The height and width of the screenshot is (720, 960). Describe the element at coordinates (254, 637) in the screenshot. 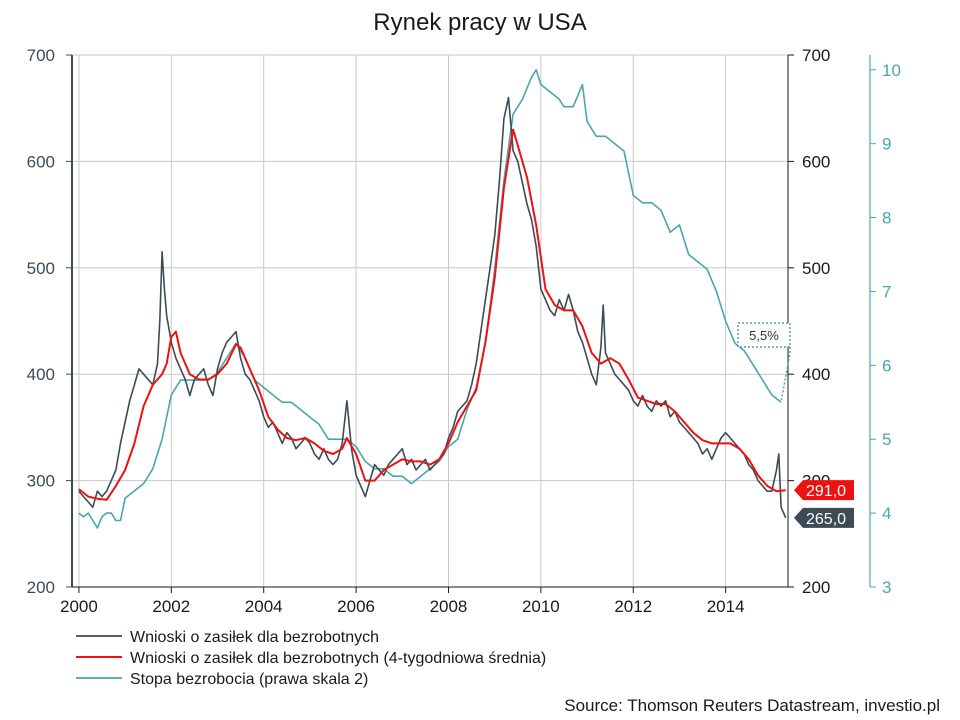

I see `legend-label-1: Wnioski o zasiłek dla bezrobotnych` at that location.